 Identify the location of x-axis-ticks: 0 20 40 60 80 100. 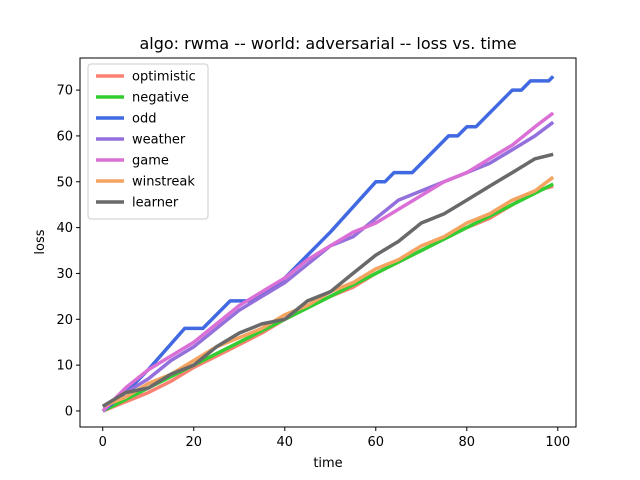
(334, 438).